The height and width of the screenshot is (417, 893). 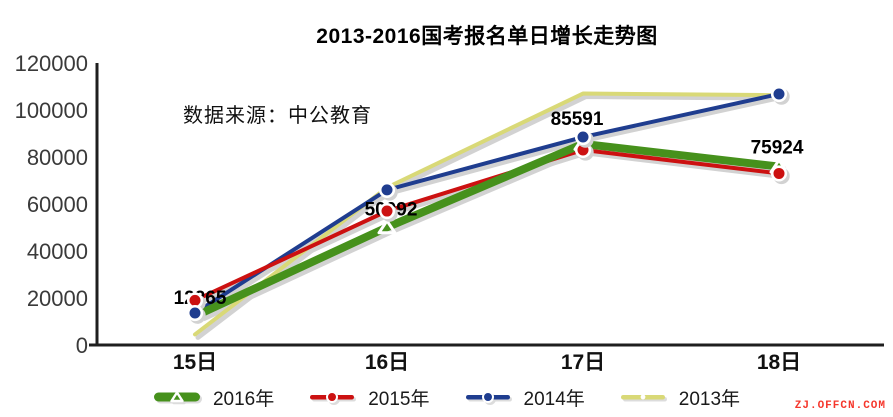 I want to click on legend-marker-triangle, so click(x=176, y=397).